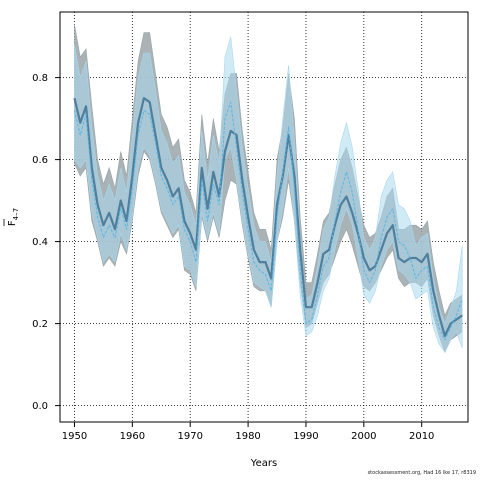  I want to click on x-tick-label: 2000, so click(363, 436).